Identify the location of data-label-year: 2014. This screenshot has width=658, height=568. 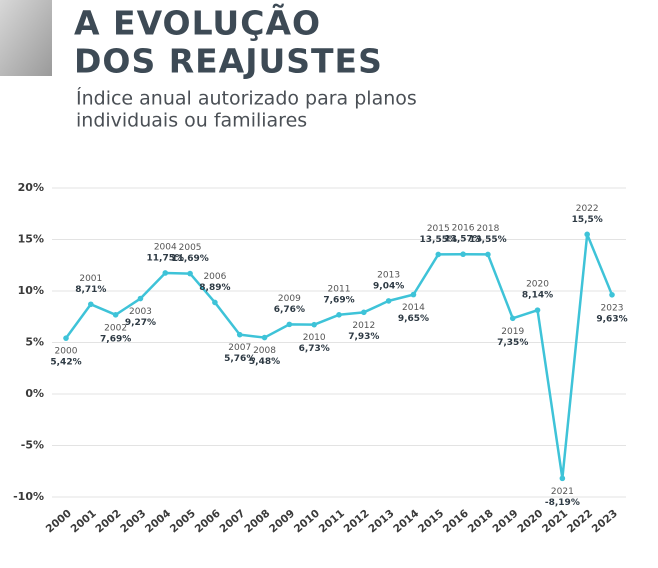
(413, 308).